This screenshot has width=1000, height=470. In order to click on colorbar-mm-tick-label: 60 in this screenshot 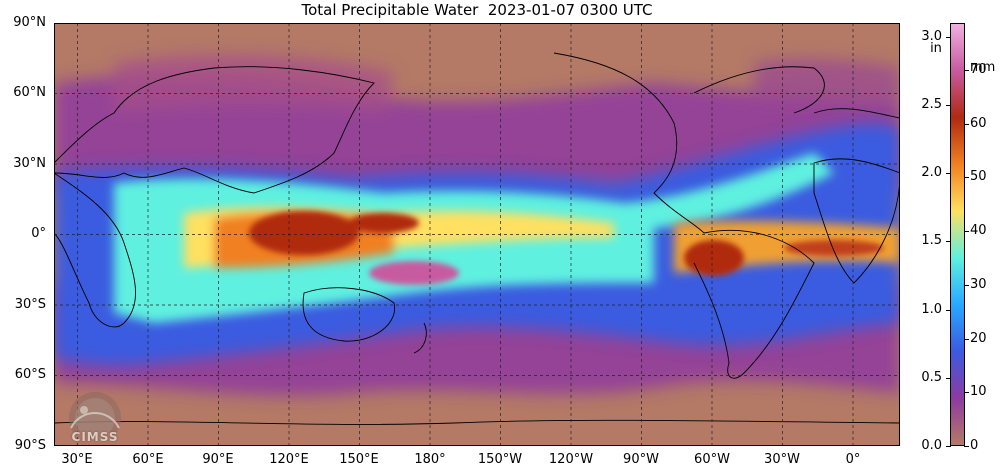, I will do `click(978, 123)`.